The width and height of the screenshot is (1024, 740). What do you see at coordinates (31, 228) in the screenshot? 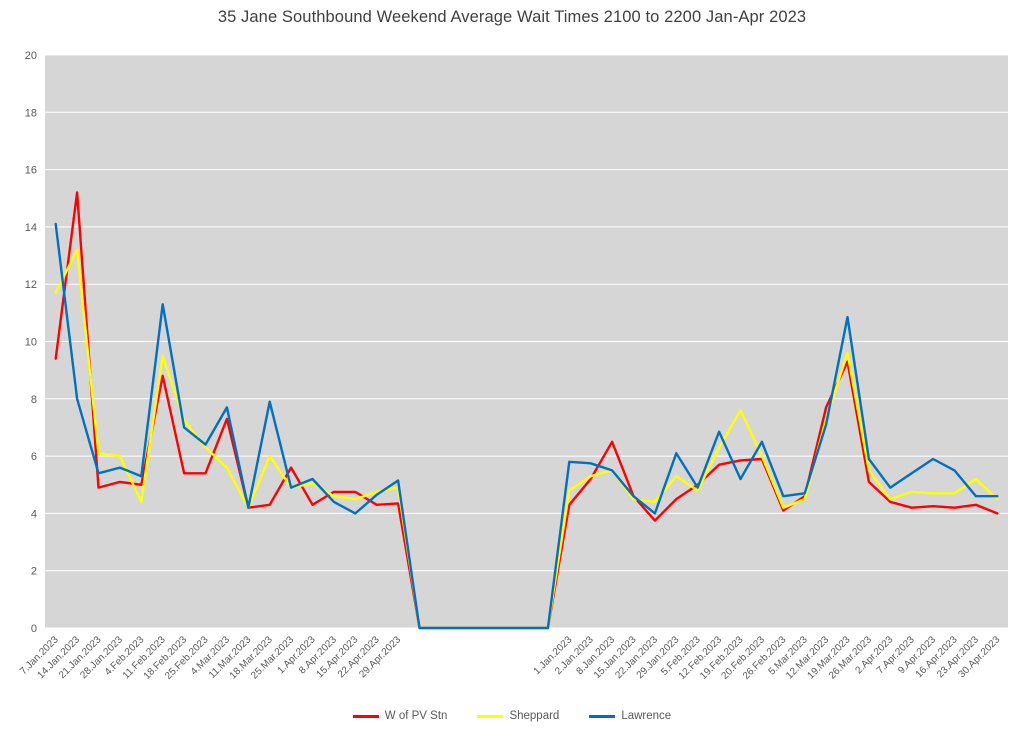
I see `y-tick-label: 14` at bounding box center [31, 228].